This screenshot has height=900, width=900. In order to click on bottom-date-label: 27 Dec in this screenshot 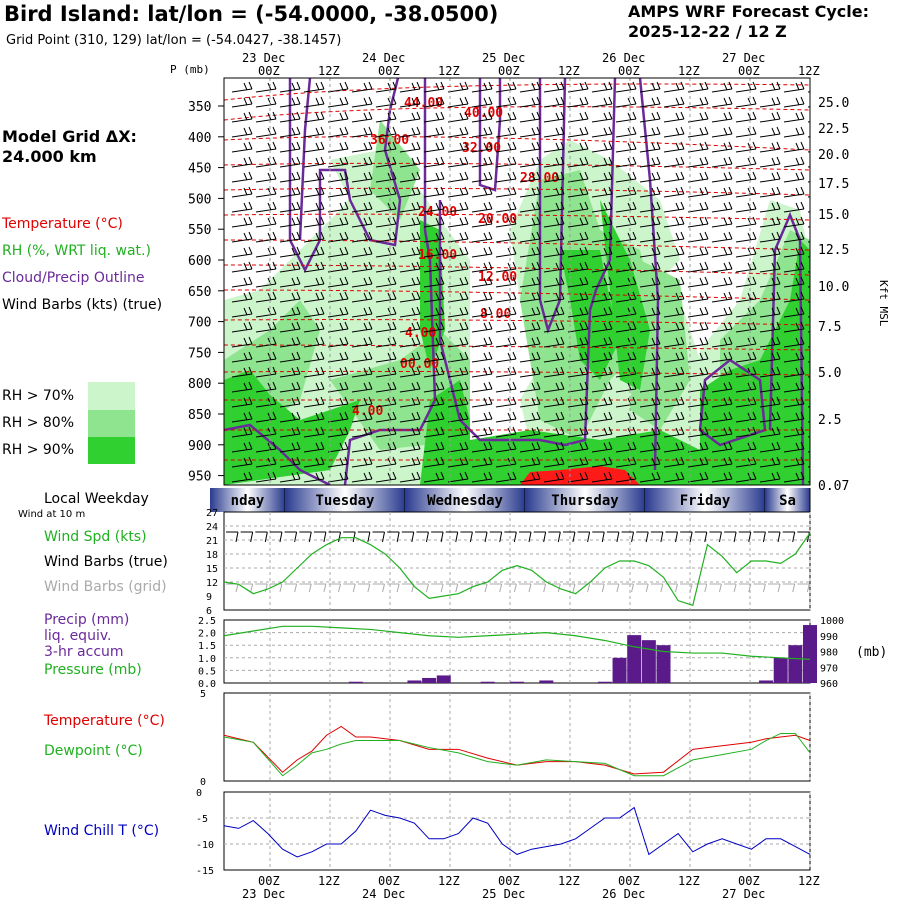, I will do `click(743, 893)`.